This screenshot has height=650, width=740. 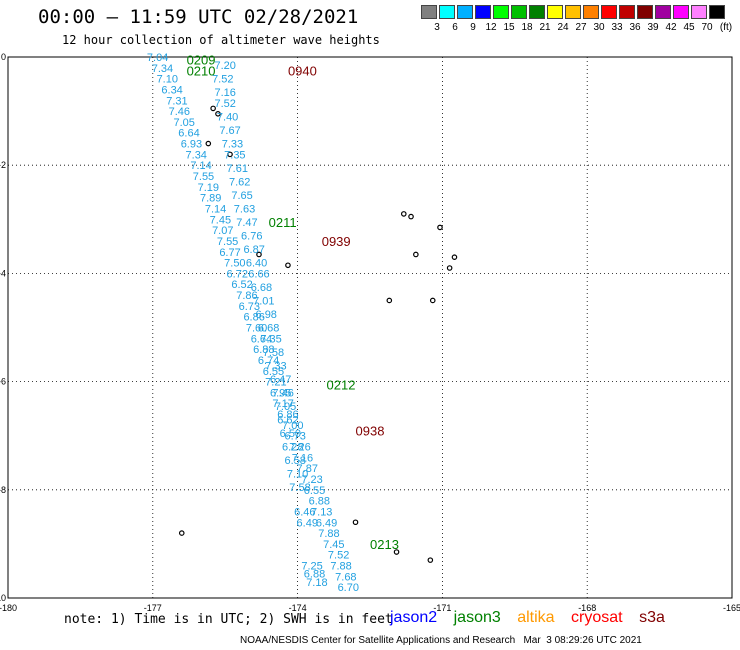 I want to click on wave-height-value: 6.50, so click(x=290, y=434).